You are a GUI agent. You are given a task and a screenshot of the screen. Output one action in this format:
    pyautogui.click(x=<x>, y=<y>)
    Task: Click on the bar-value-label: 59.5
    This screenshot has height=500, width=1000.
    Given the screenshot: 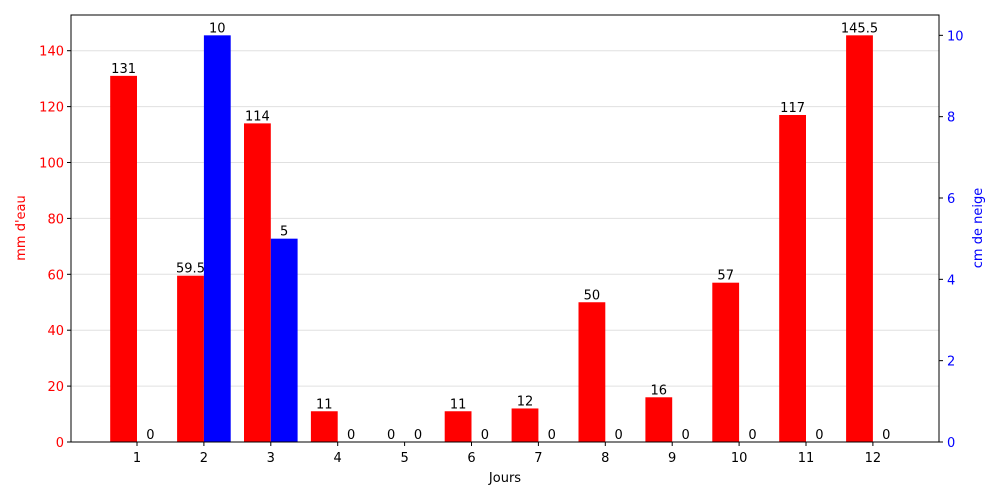 What is the action you would take?
    pyautogui.click(x=190, y=269)
    